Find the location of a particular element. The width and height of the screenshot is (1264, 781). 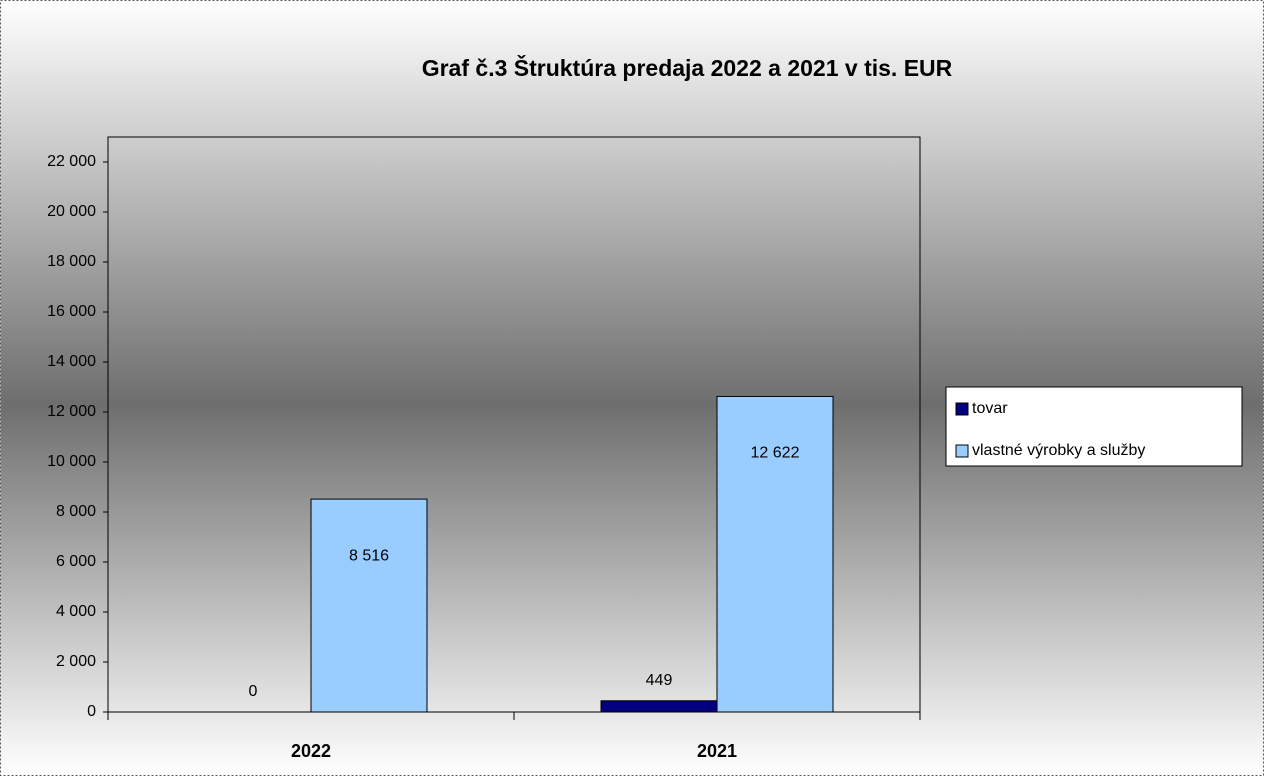

y-tick-label: 12 000 is located at coordinates (71, 411).